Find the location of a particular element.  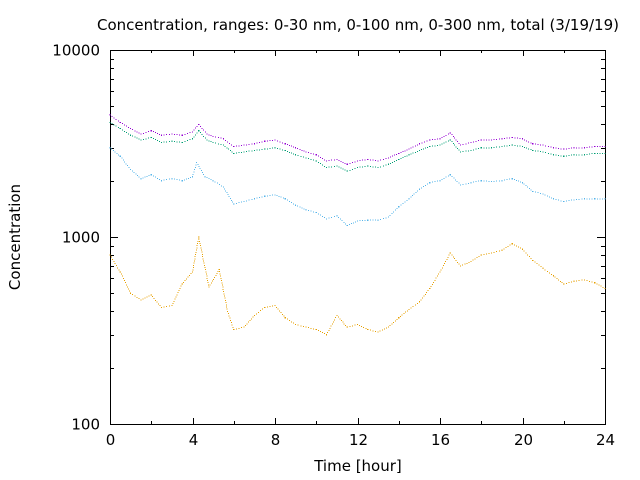

x-tick-label: 24 is located at coordinates (605, 440).